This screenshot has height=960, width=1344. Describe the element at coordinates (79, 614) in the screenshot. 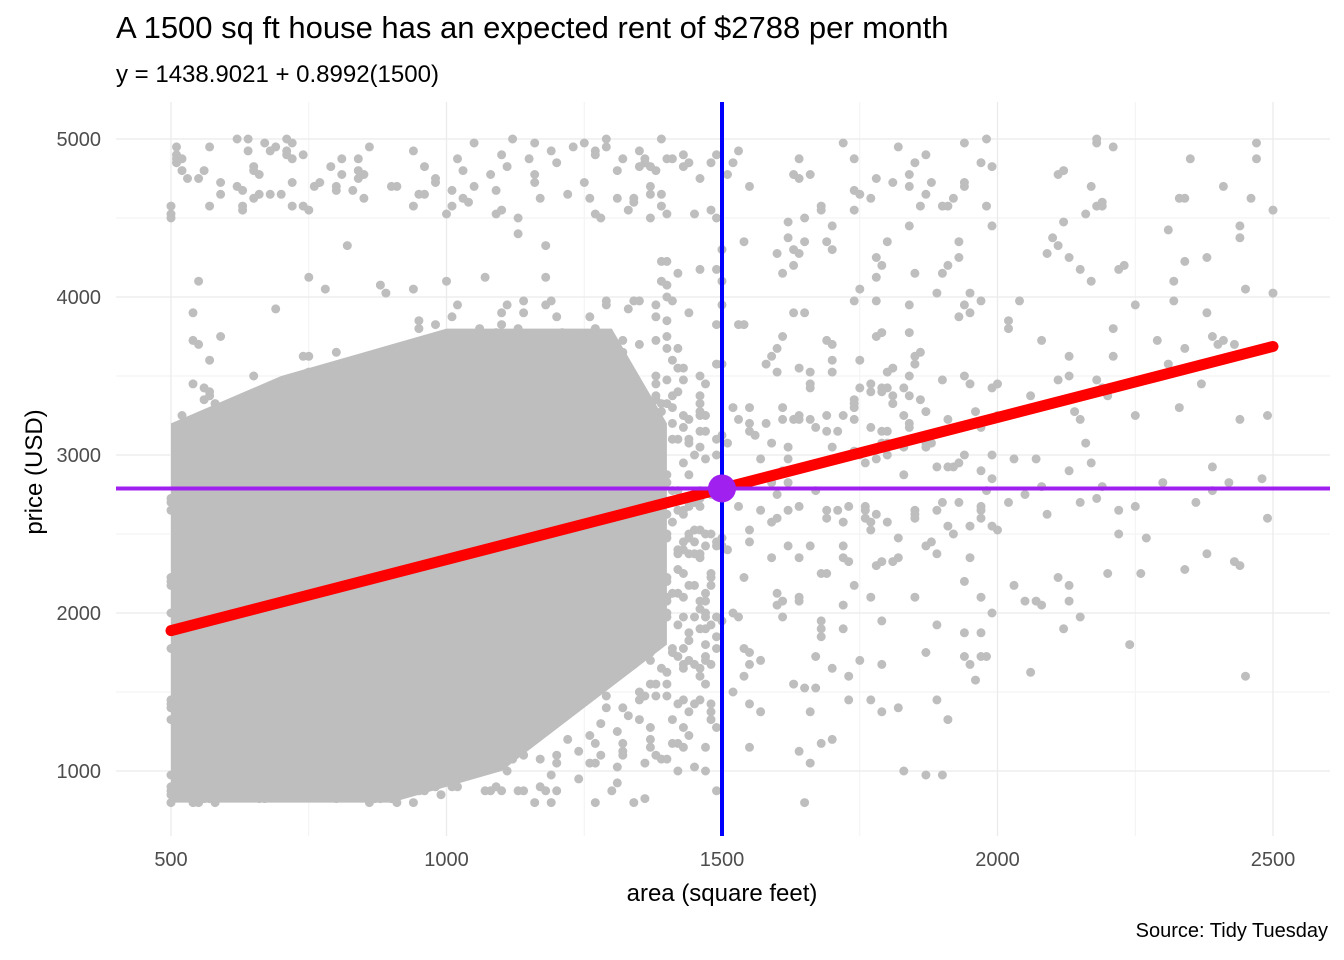

I see `y-tick-label: 2000` at that location.